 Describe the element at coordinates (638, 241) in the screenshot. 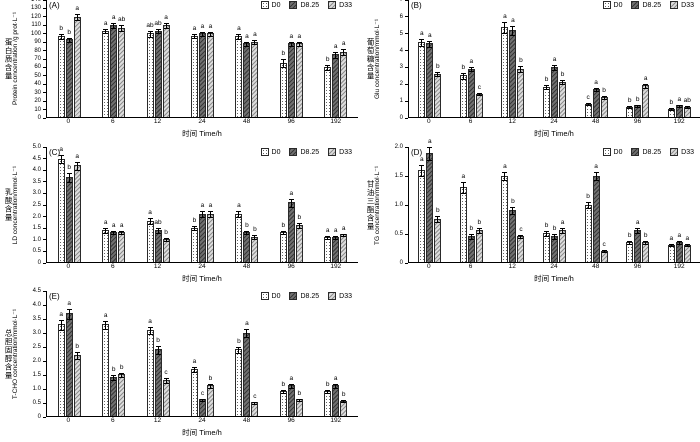

I see `bar-D8.25-96h: a` at that location.